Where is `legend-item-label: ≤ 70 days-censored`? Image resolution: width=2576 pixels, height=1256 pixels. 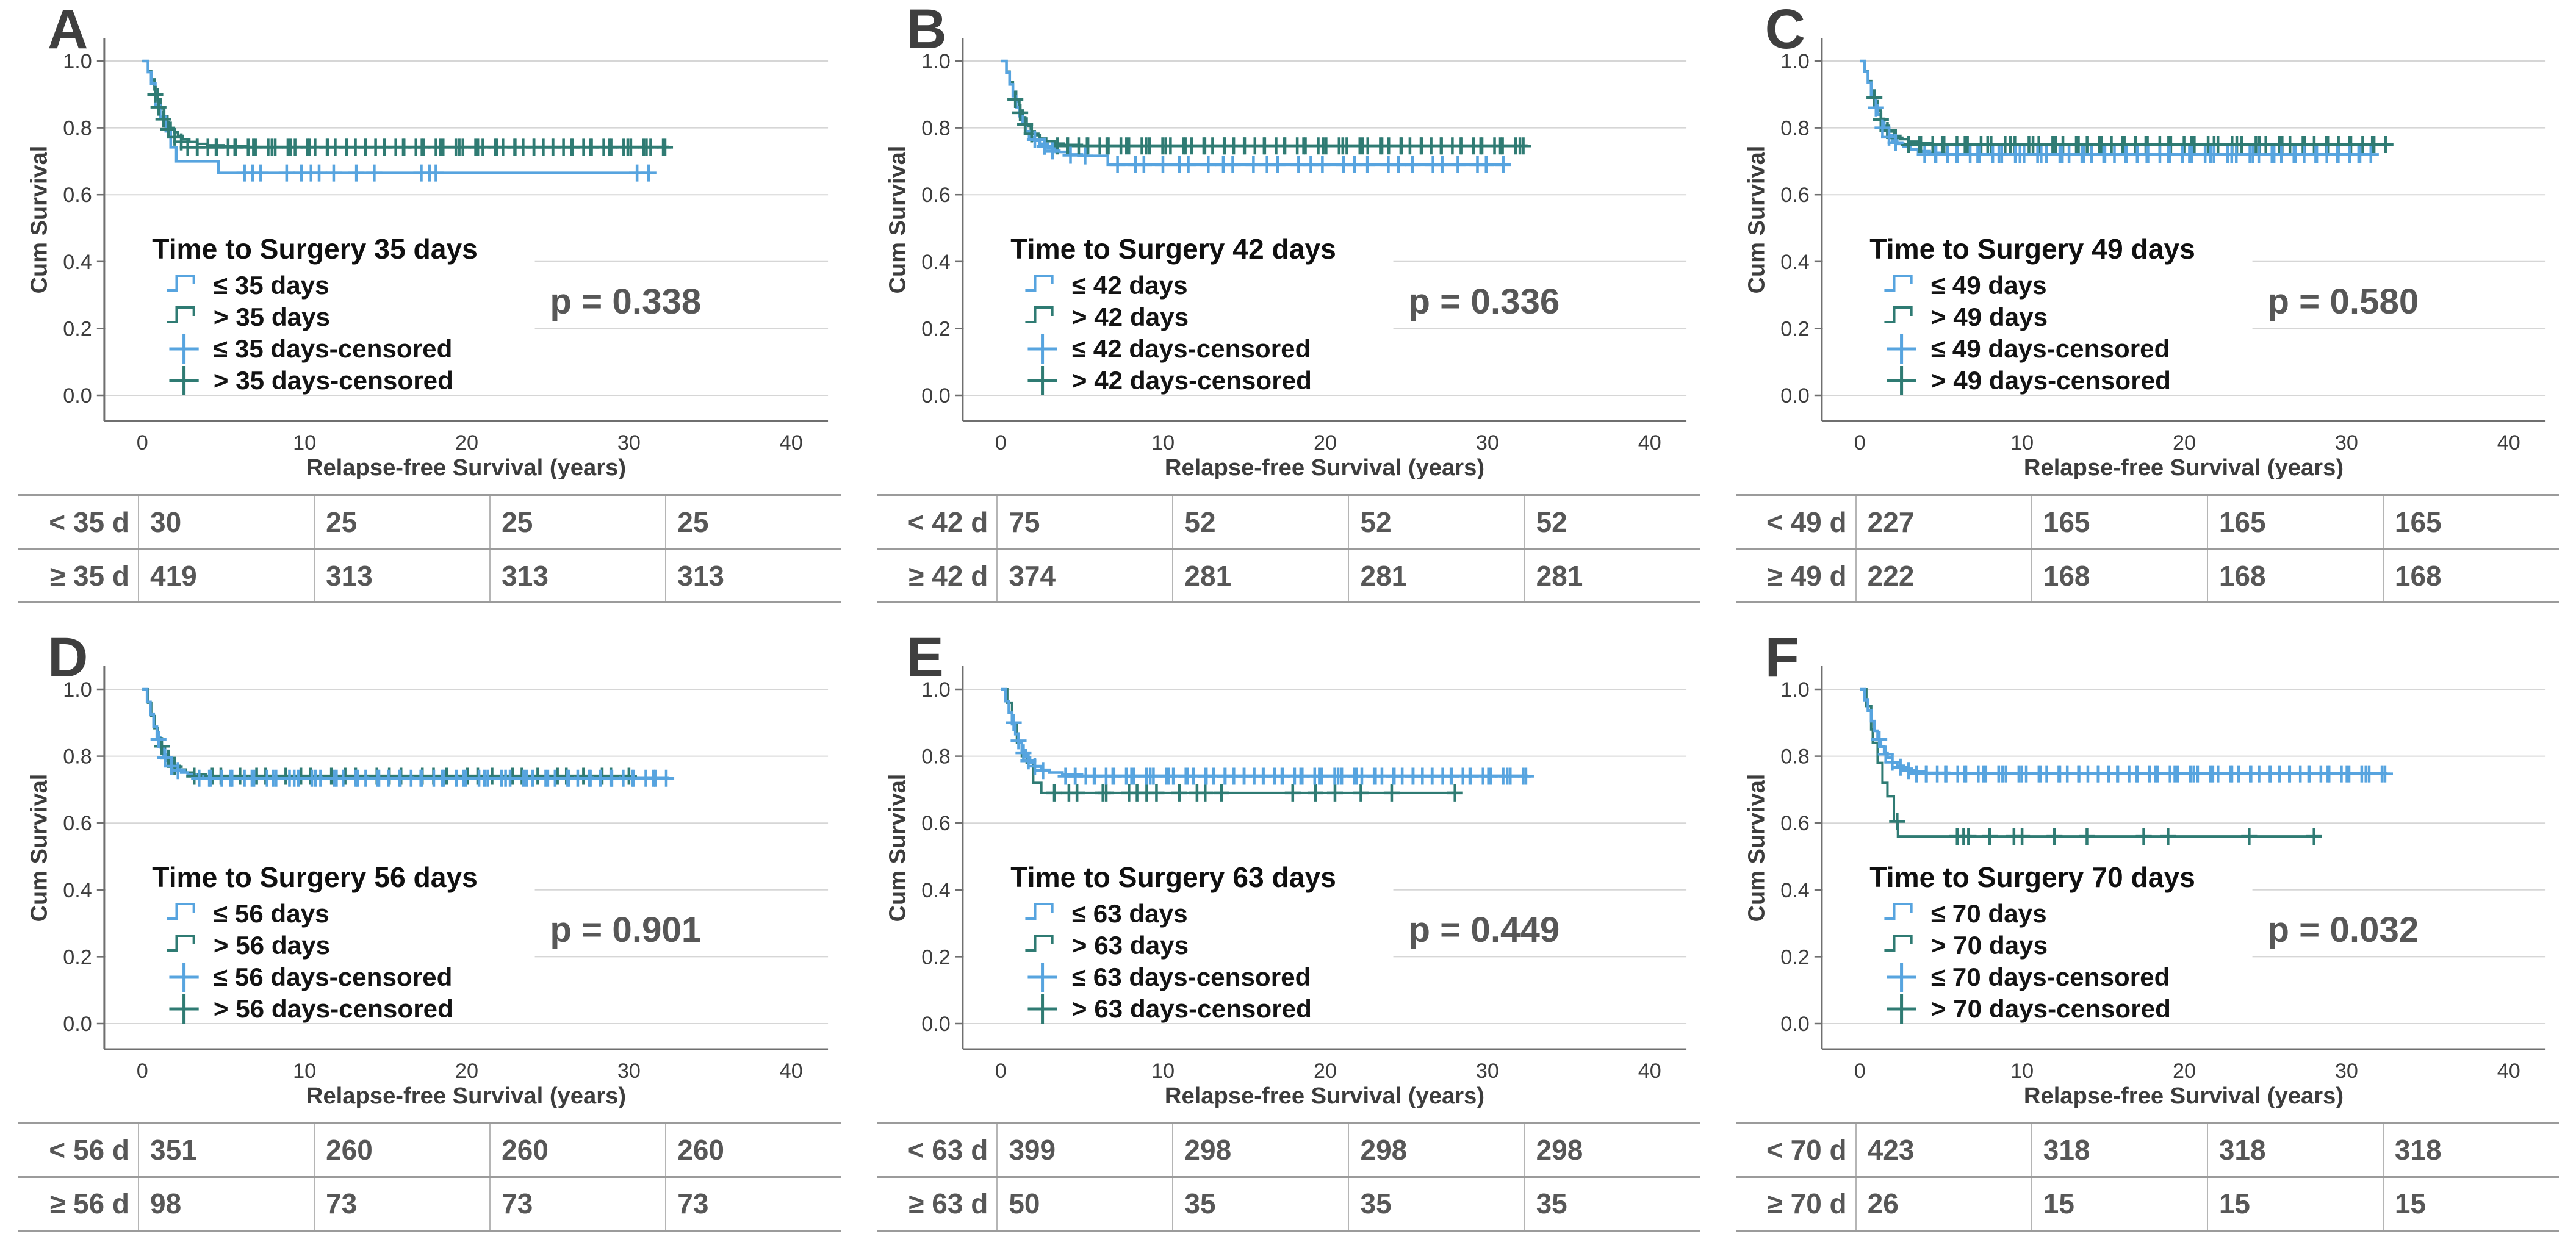 legend-item-label: ≤ 70 days-censored is located at coordinates (2050, 977).